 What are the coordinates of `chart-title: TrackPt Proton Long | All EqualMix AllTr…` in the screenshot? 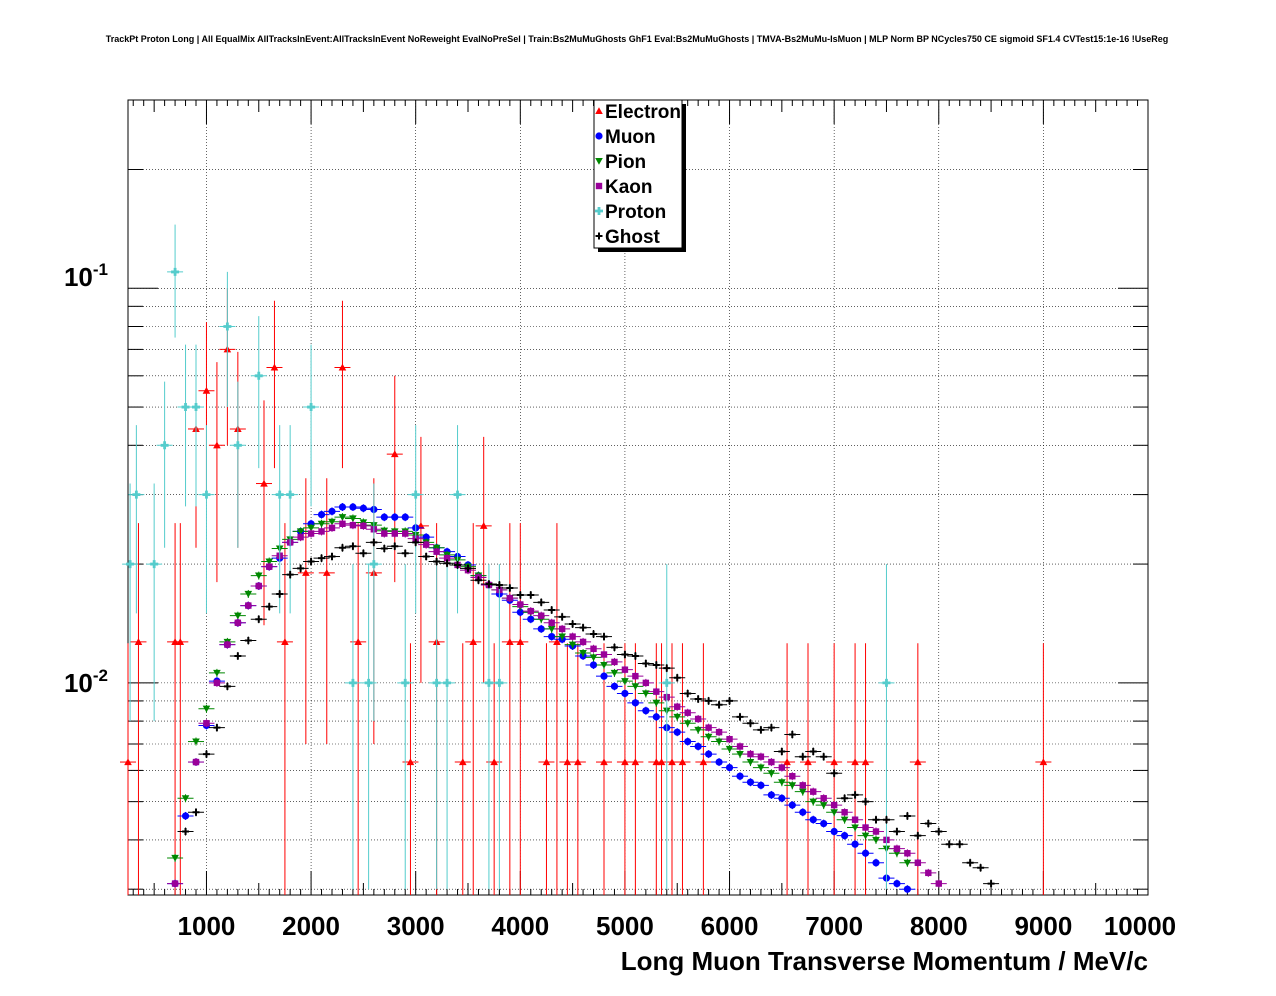 It's located at (637, 39).